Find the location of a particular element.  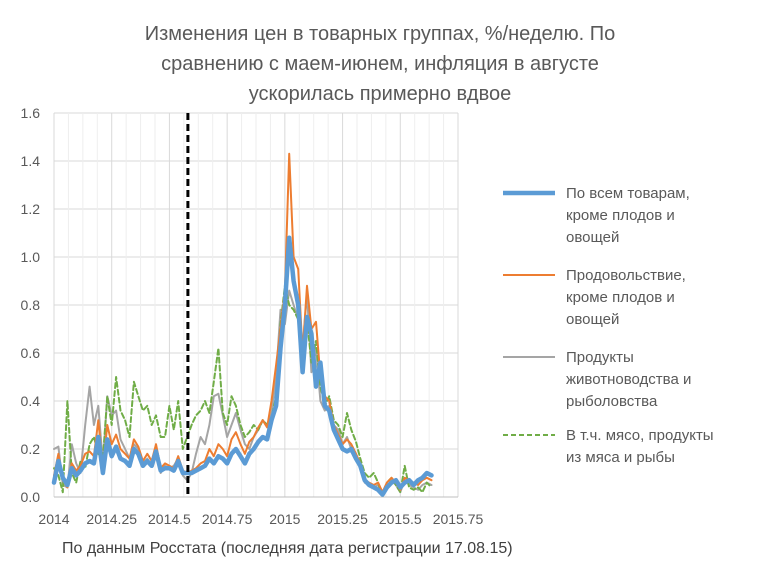

legend-label: По всем товарам, is located at coordinates (628, 193).